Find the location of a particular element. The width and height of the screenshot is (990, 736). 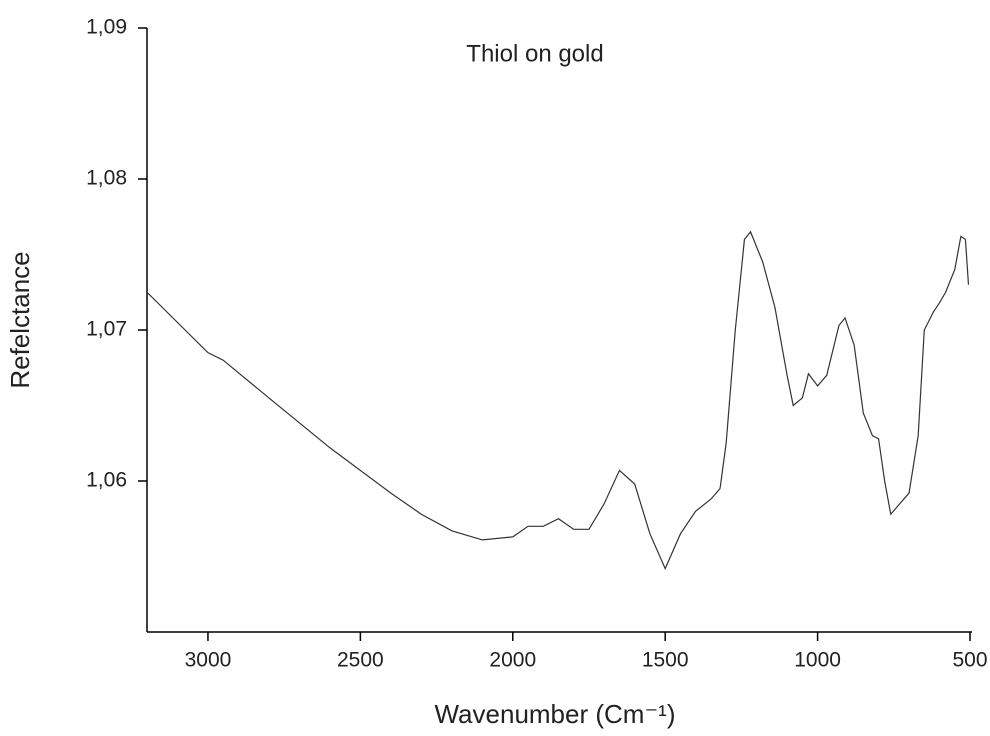

x-tick-label: 1500 is located at coordinates (665, 660).